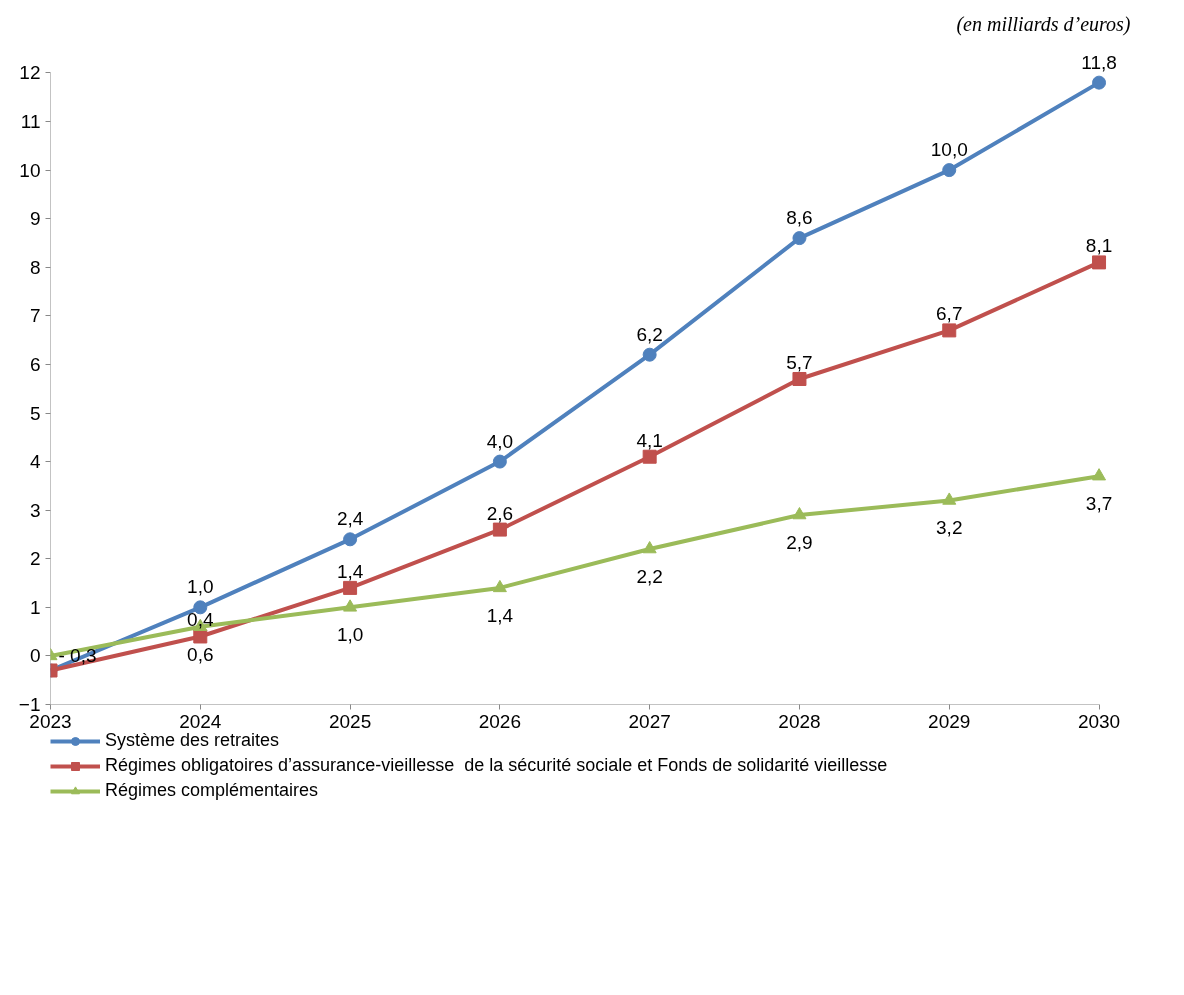 This screenshot has height=995, width=1184. What do you see at coordinates (350, 721) in the screenshot?
I see `x-tick-label: 2025` at bounding box center [350, 721].